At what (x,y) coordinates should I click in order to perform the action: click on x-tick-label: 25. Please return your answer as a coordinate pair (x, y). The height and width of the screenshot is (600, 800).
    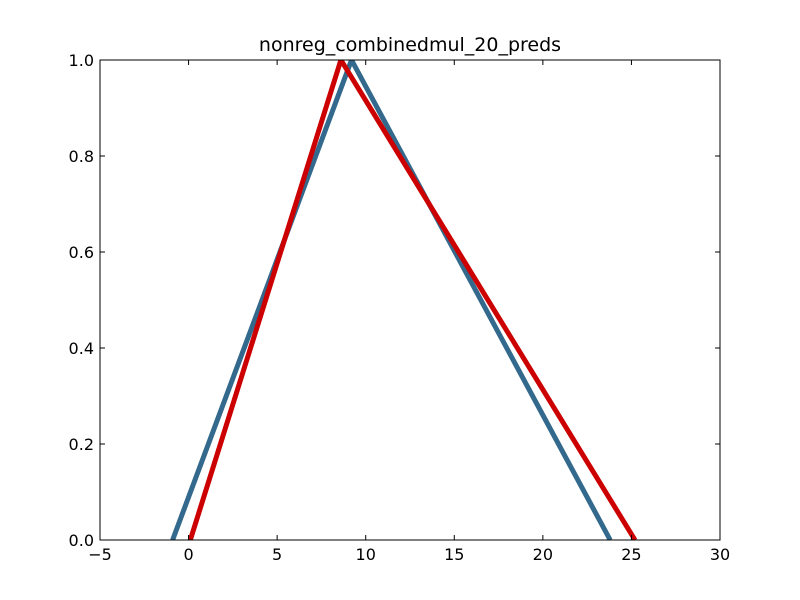
    Looking at the image, I should click on (631, 554).